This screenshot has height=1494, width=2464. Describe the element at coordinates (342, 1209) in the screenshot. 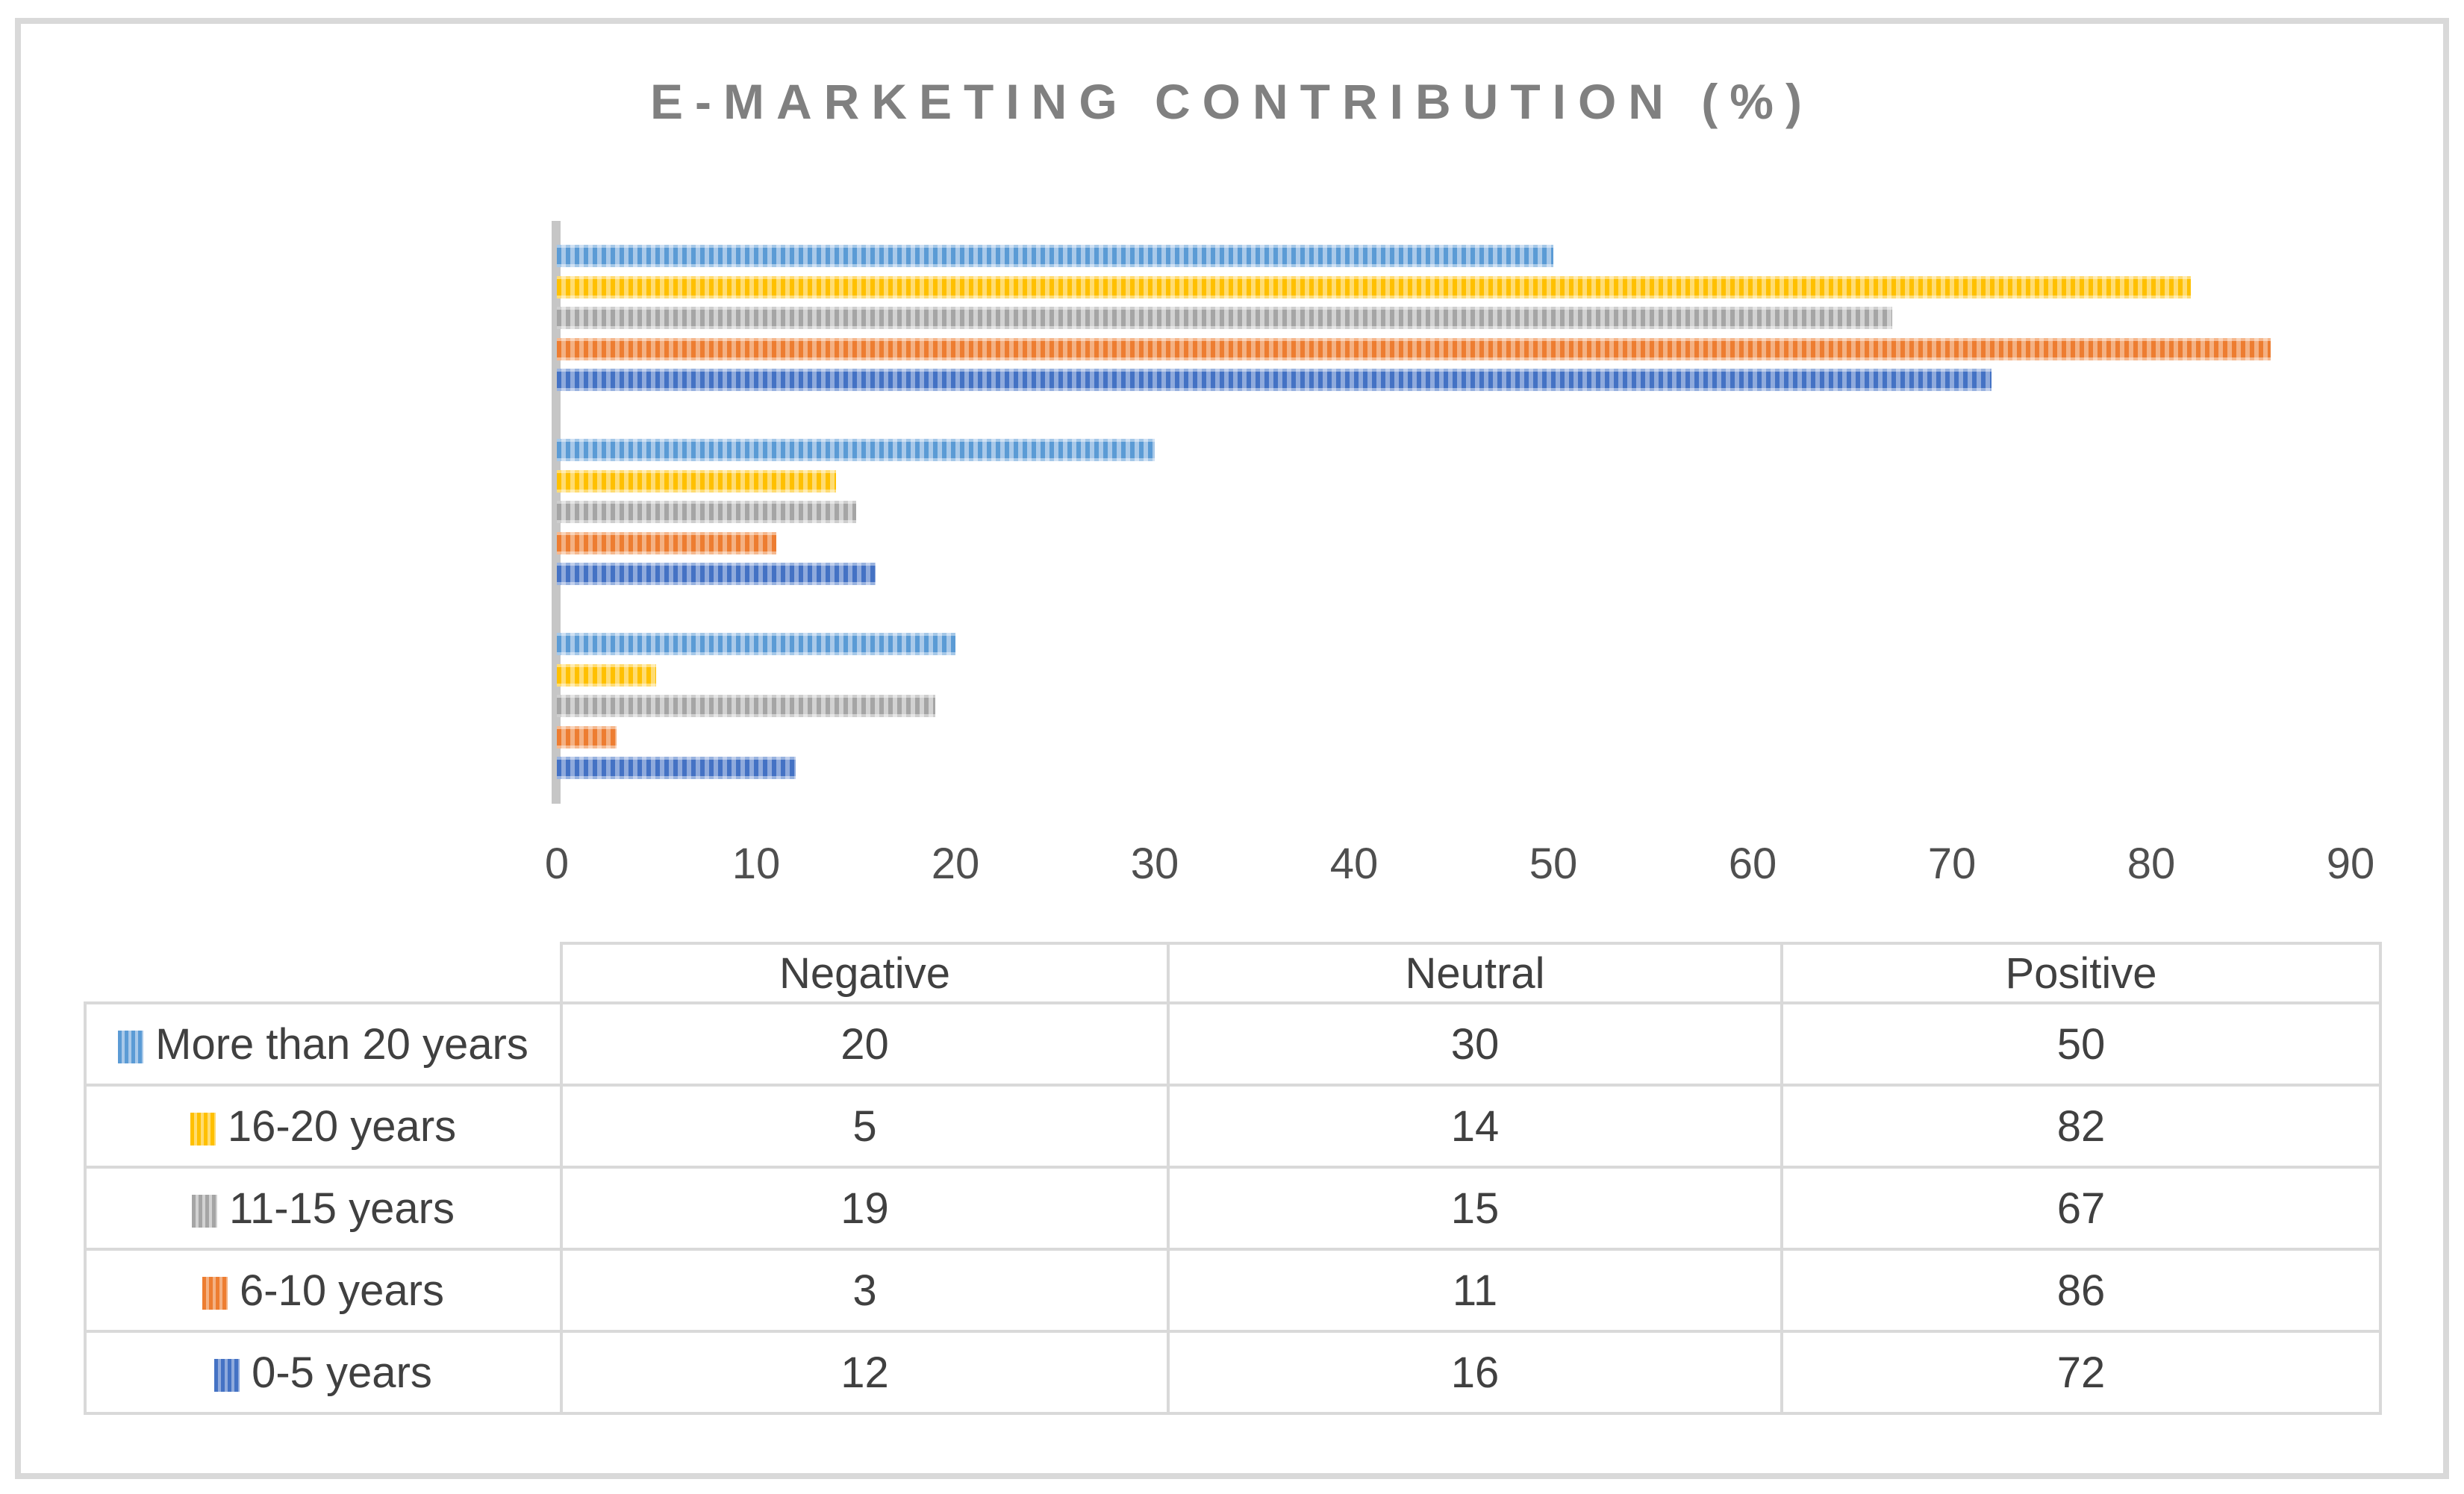

I see `legend-label-11-15-years: 11-15 years` at that location.